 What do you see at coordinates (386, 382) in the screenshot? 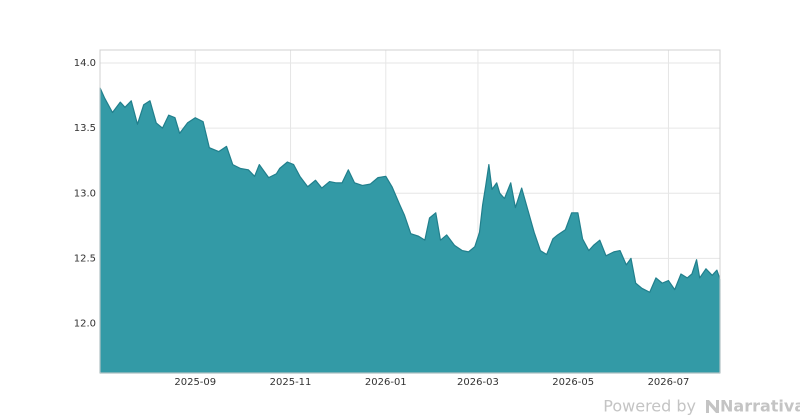
I see `x-tick-label: 2026-01` at bounding box center [386, 382].